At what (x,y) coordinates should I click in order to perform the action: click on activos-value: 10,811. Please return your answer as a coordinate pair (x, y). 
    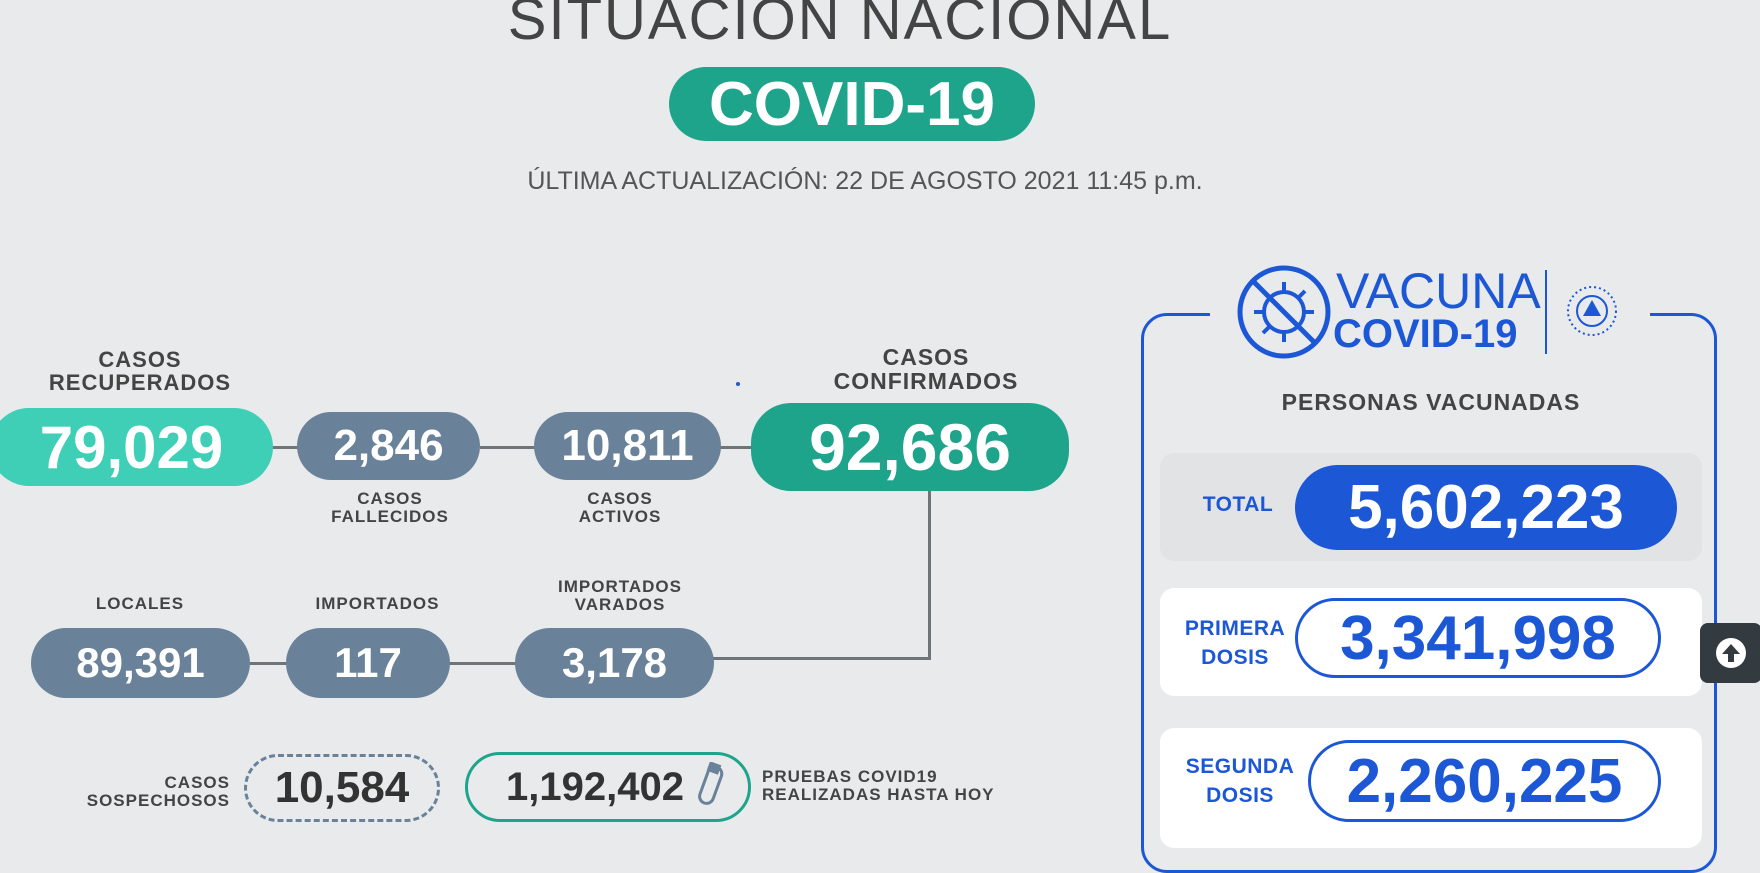
    Looking at the image, I should click on (627, 446).